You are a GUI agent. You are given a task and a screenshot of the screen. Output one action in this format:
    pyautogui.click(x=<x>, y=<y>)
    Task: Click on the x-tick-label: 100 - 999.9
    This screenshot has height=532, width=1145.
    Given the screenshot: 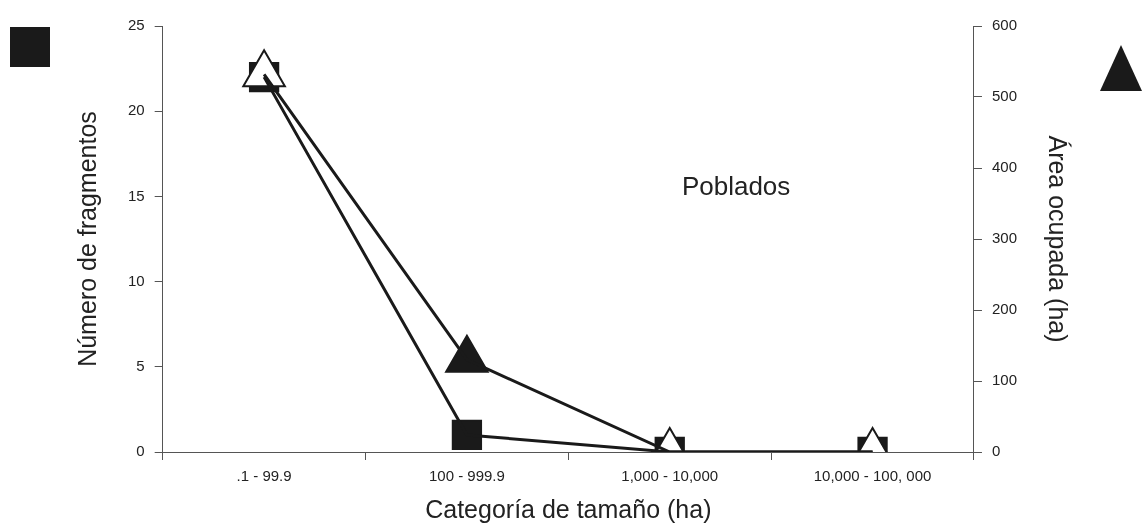 What is the action you would take?
    pyautogui.click(x=466, y=476)
    